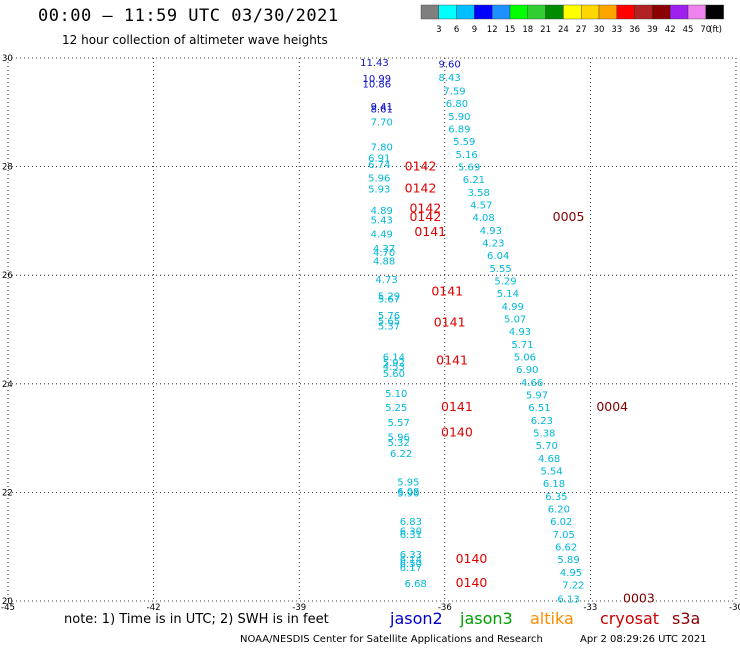  Describe the element at coordinates (479, 193) in the screenshot. I see `jason3-point-label: 3.58` at that location.